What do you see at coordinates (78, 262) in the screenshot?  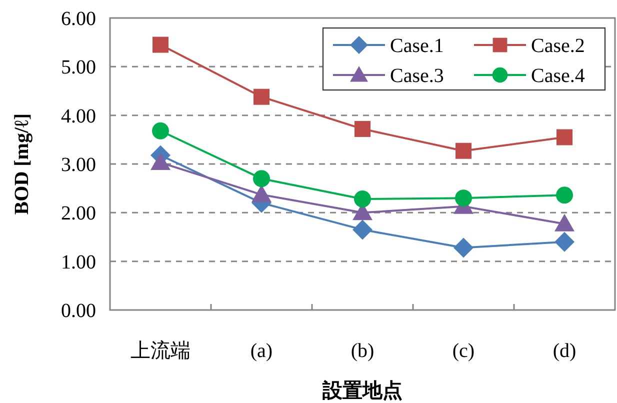 I see `y-tick-label: 1.00` at bounding box center [78, 262].